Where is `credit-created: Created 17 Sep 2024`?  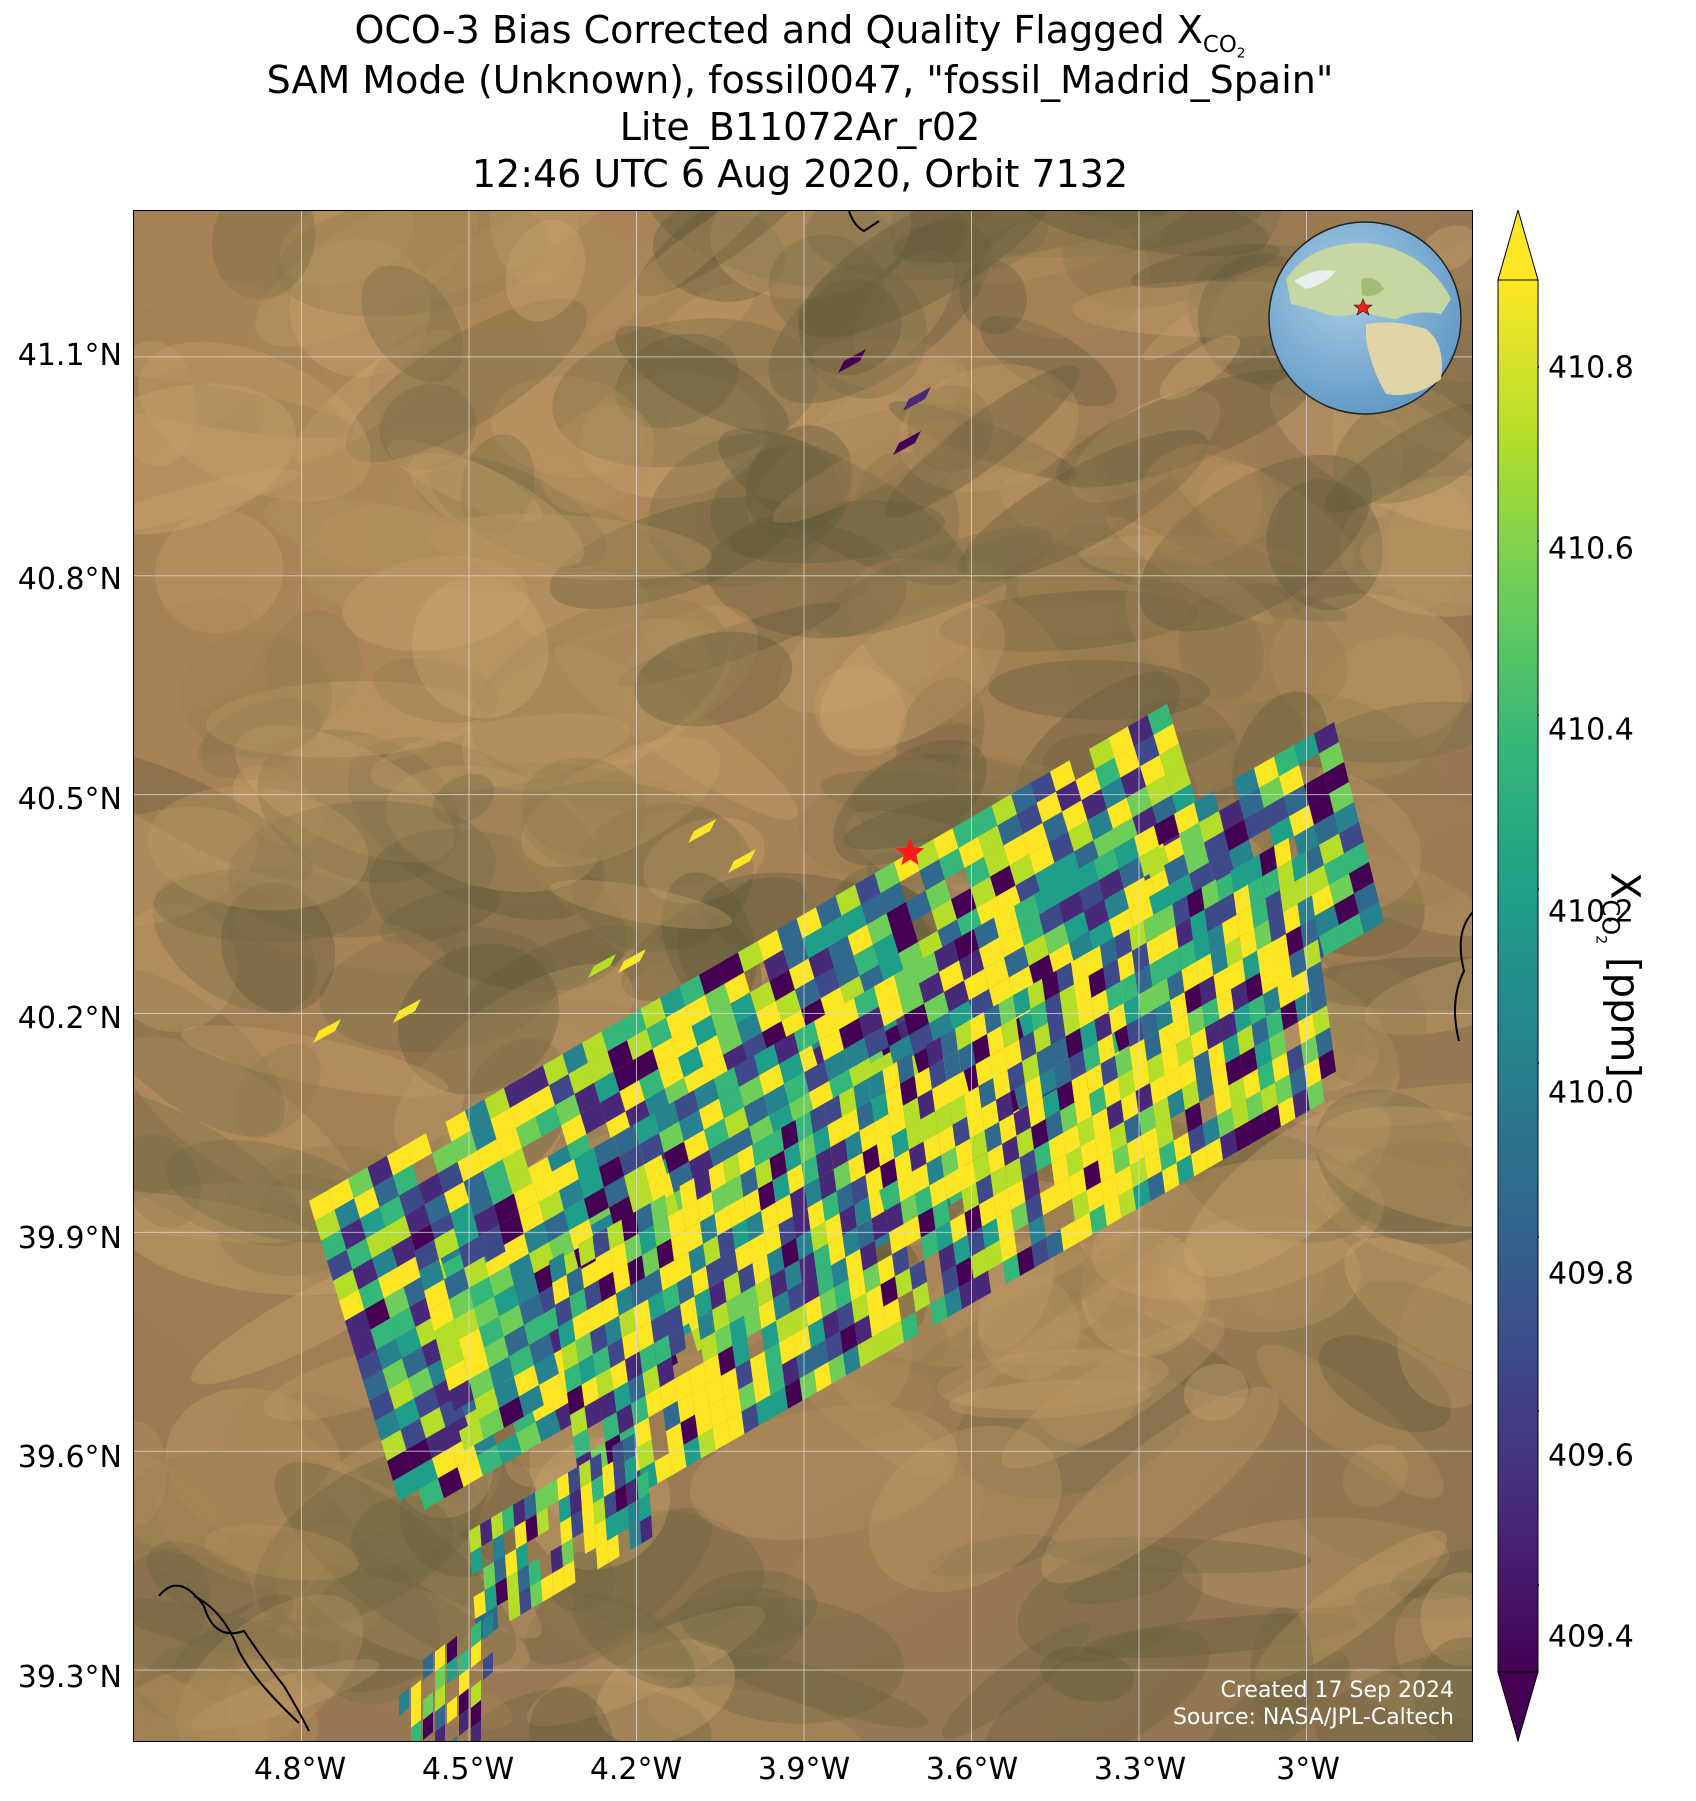
credit-created: Created 17 Sep 2024 is located at coordinates (1337, 1690).